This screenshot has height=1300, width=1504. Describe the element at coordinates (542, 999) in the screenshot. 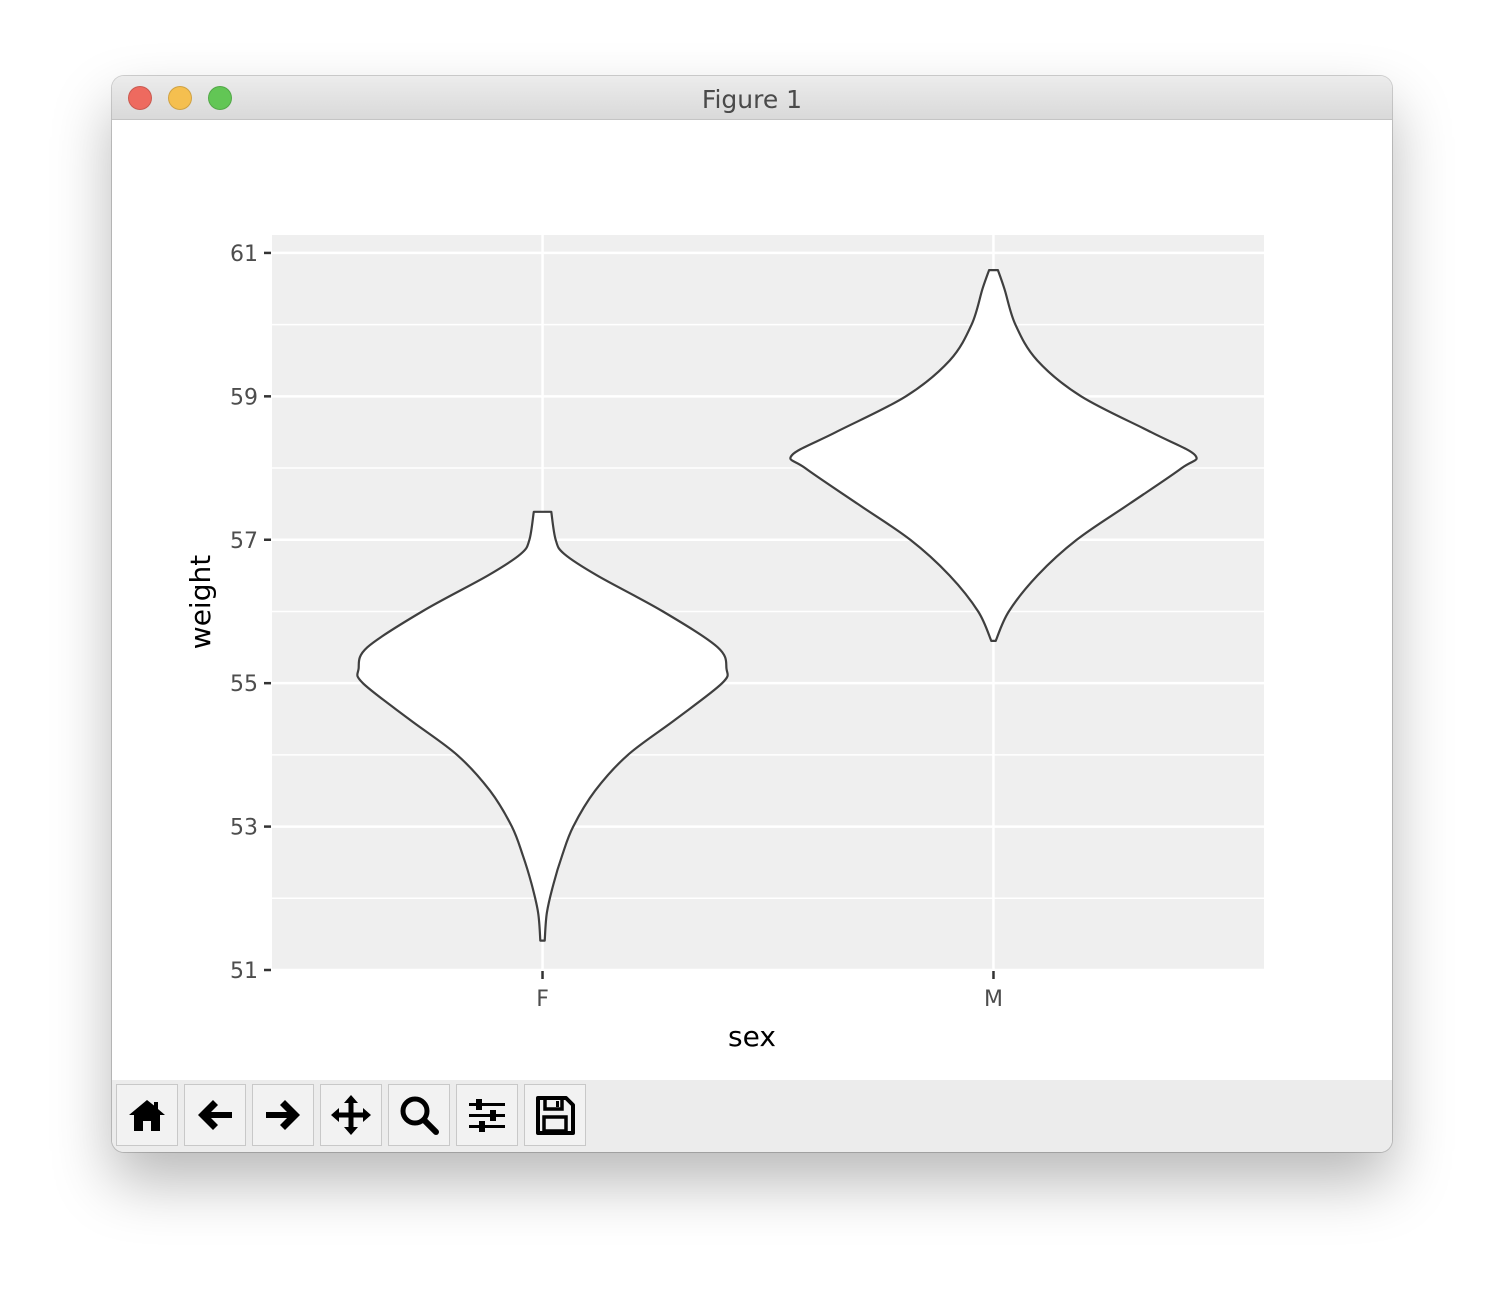

I see `x-tick-label: F` at that location.